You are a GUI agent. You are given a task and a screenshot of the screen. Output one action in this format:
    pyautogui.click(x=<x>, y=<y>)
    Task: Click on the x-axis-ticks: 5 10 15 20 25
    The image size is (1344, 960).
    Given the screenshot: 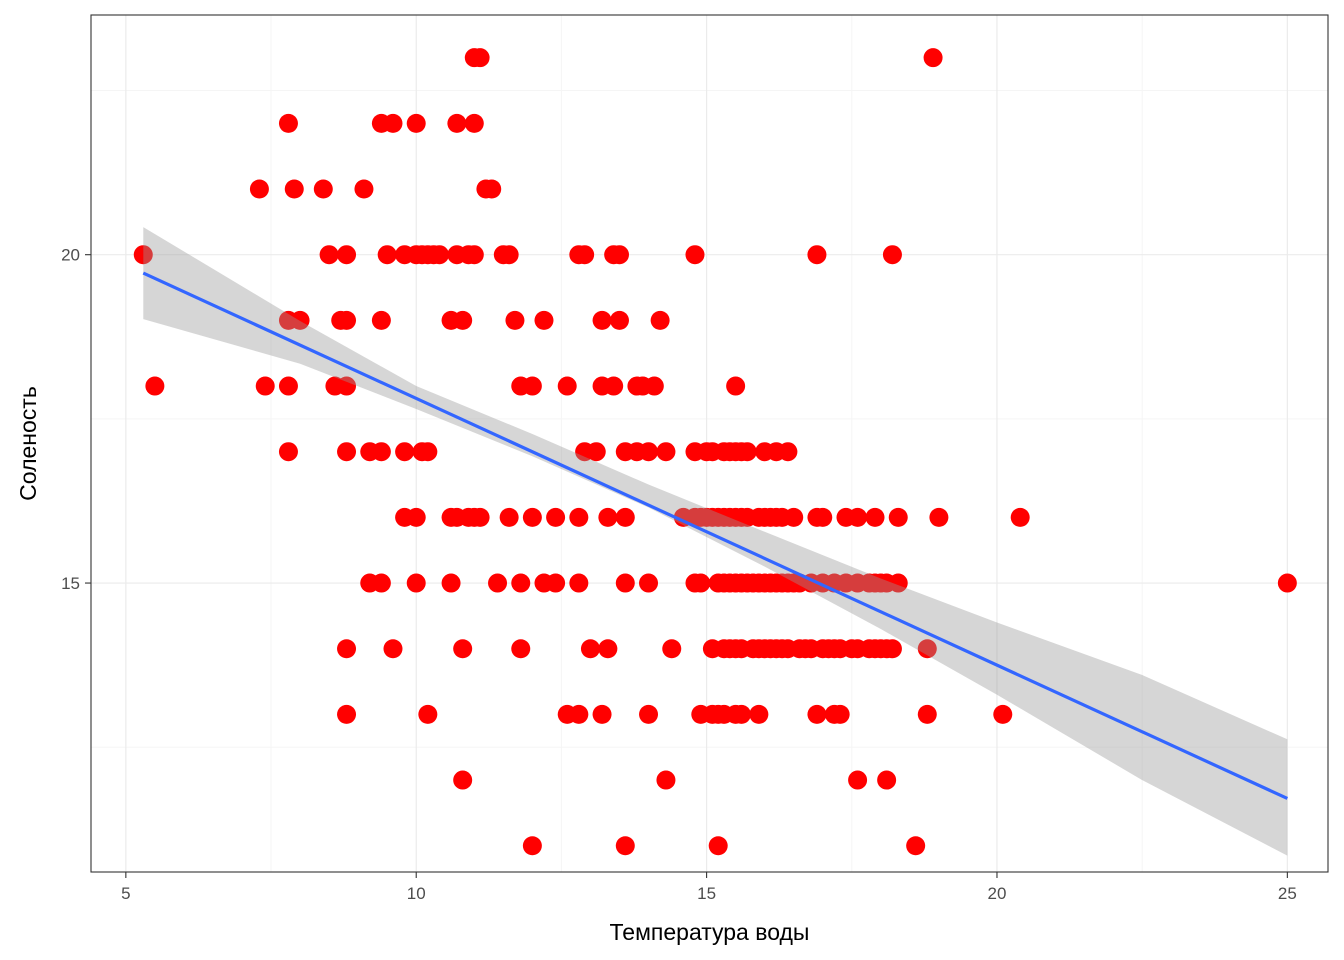 What is the action you would take?
    pyautogui.click(x=709, y=887)
    